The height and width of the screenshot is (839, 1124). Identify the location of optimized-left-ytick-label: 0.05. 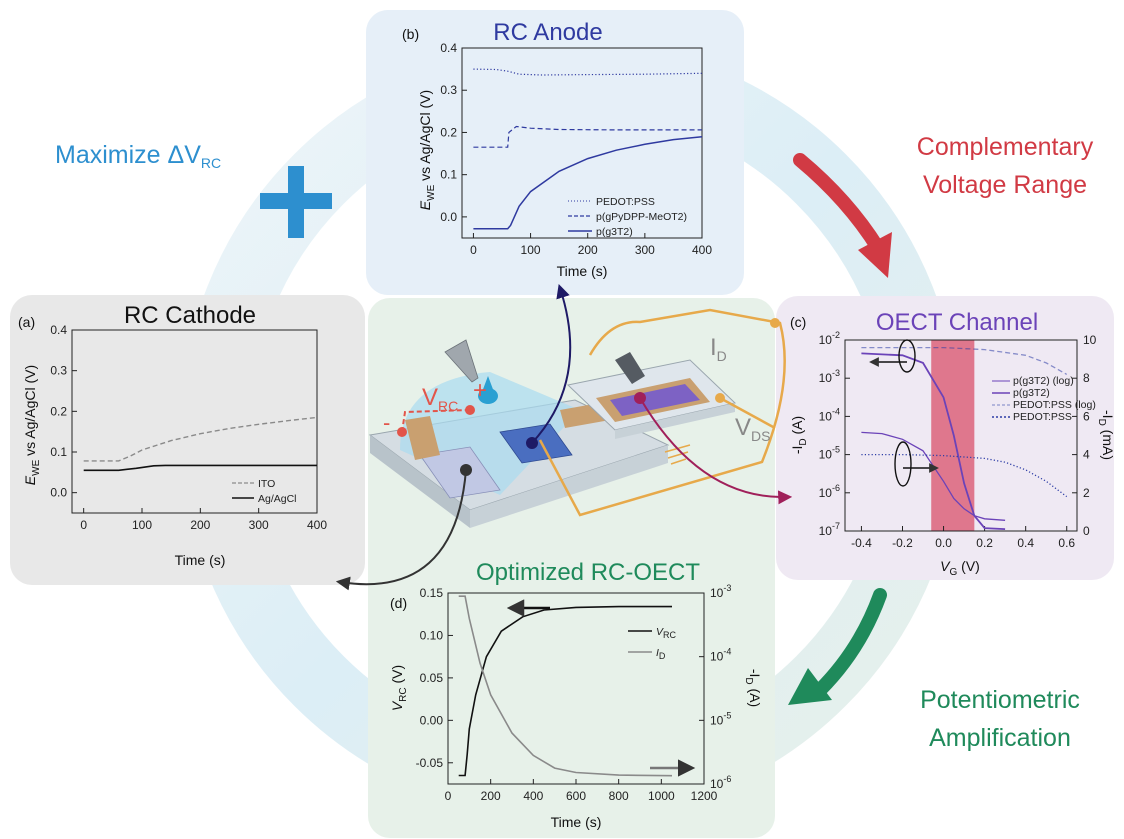
(432, 678).